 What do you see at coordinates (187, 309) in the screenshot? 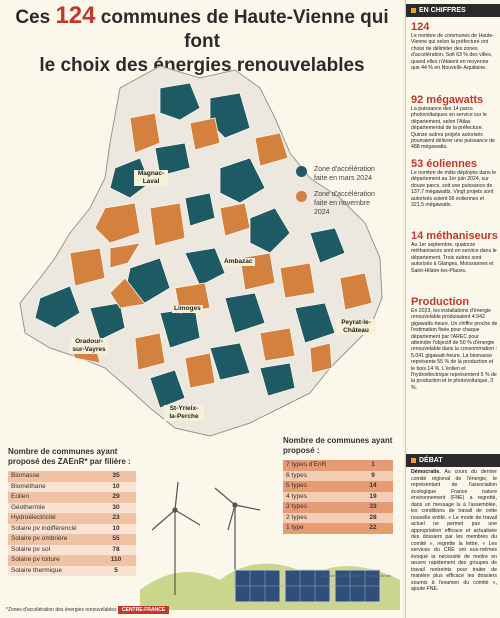
I see `city-label-limoges: Limoges` at bounding box center [187, 309].